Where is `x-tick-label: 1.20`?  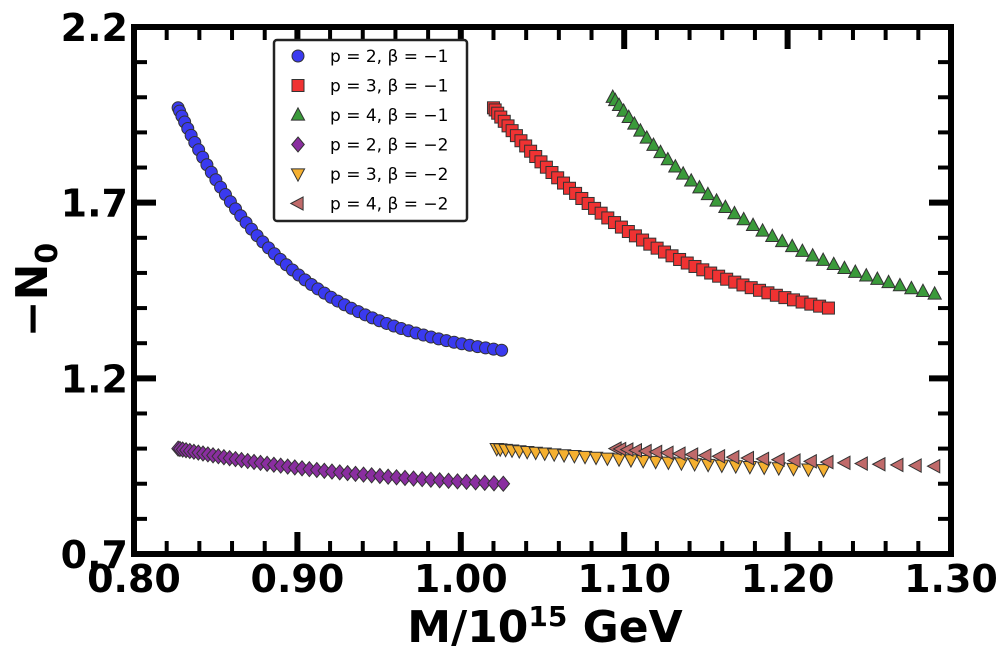 x-tick-label: 1.20 is located at coordinates (788, 579).